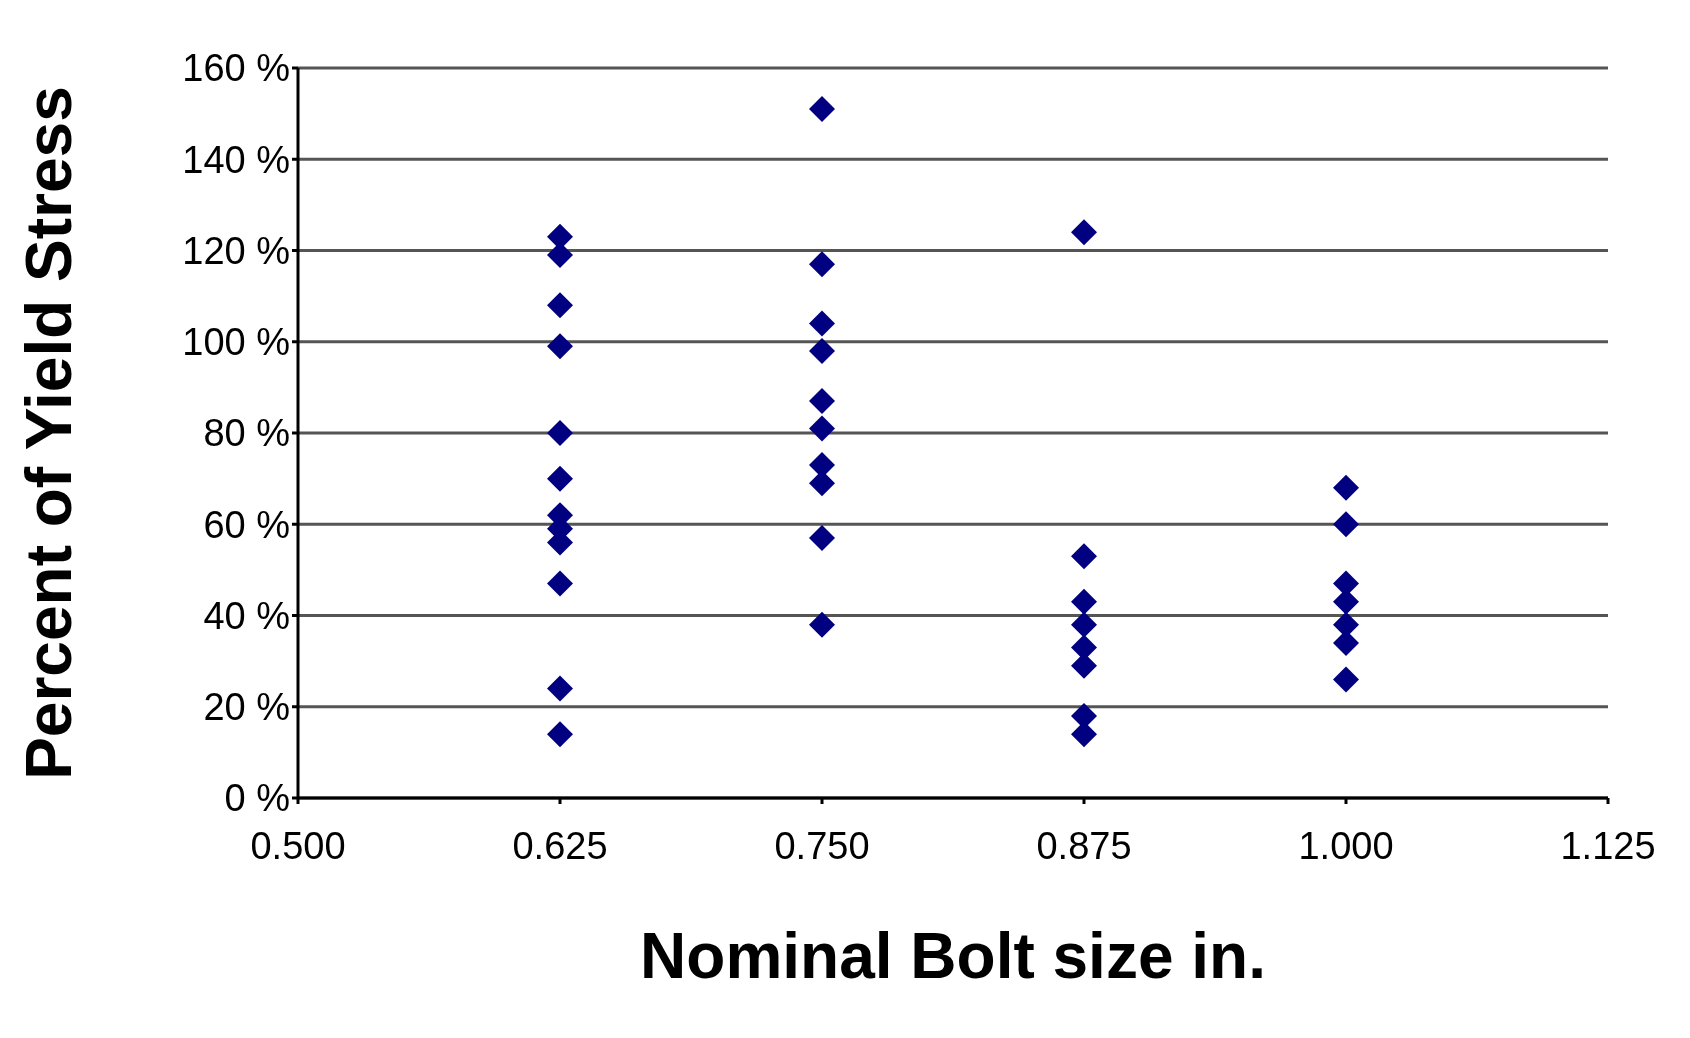 The image size is (1690, 1038). Describe the element at coordinates (246, 524) in the screenshot. I see `y-tick-label: 60 %` at that location.